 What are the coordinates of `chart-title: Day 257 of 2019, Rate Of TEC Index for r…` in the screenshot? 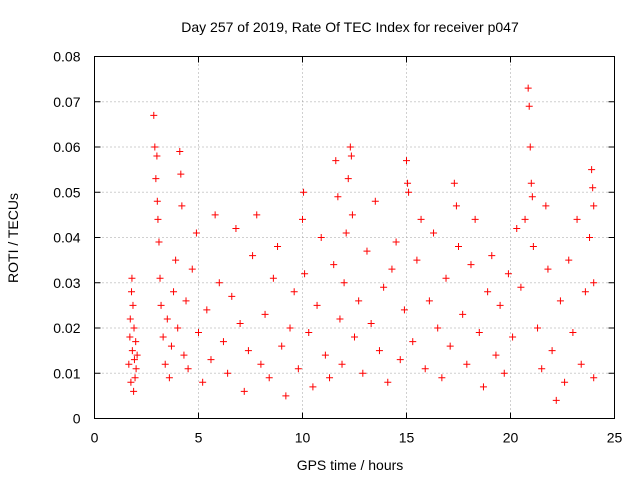 It's located at (350, 27).